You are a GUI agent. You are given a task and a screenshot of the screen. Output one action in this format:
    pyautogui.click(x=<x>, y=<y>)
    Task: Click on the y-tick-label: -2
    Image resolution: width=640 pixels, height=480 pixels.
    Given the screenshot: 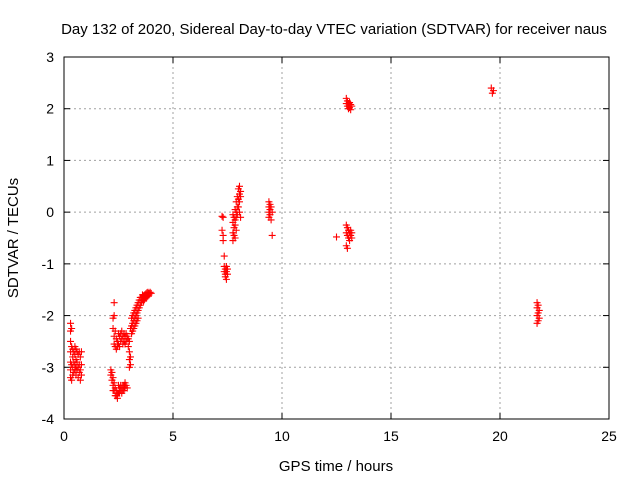 What is the action you would take?
    pyautogui.click(x=48, y=316)
    